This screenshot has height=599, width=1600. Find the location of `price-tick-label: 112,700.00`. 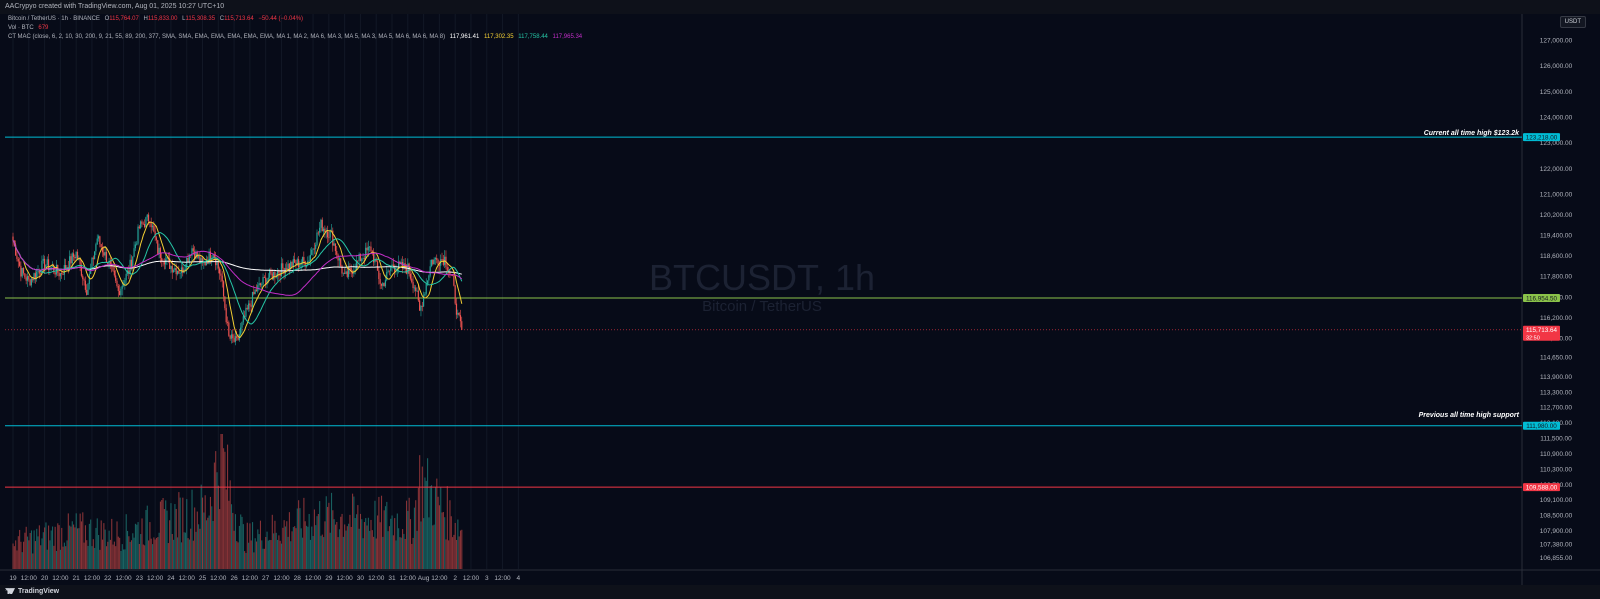

price-tick-label: 112,700.00 is located at coordinates (1556, 408).